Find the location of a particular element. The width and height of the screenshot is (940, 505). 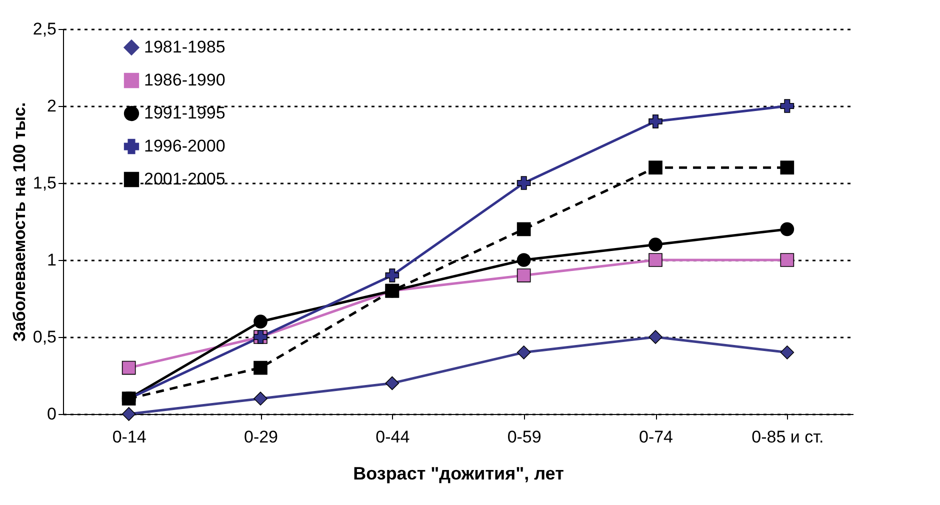

x-tick-label: 0-29 is located at coordinates (261, 437).